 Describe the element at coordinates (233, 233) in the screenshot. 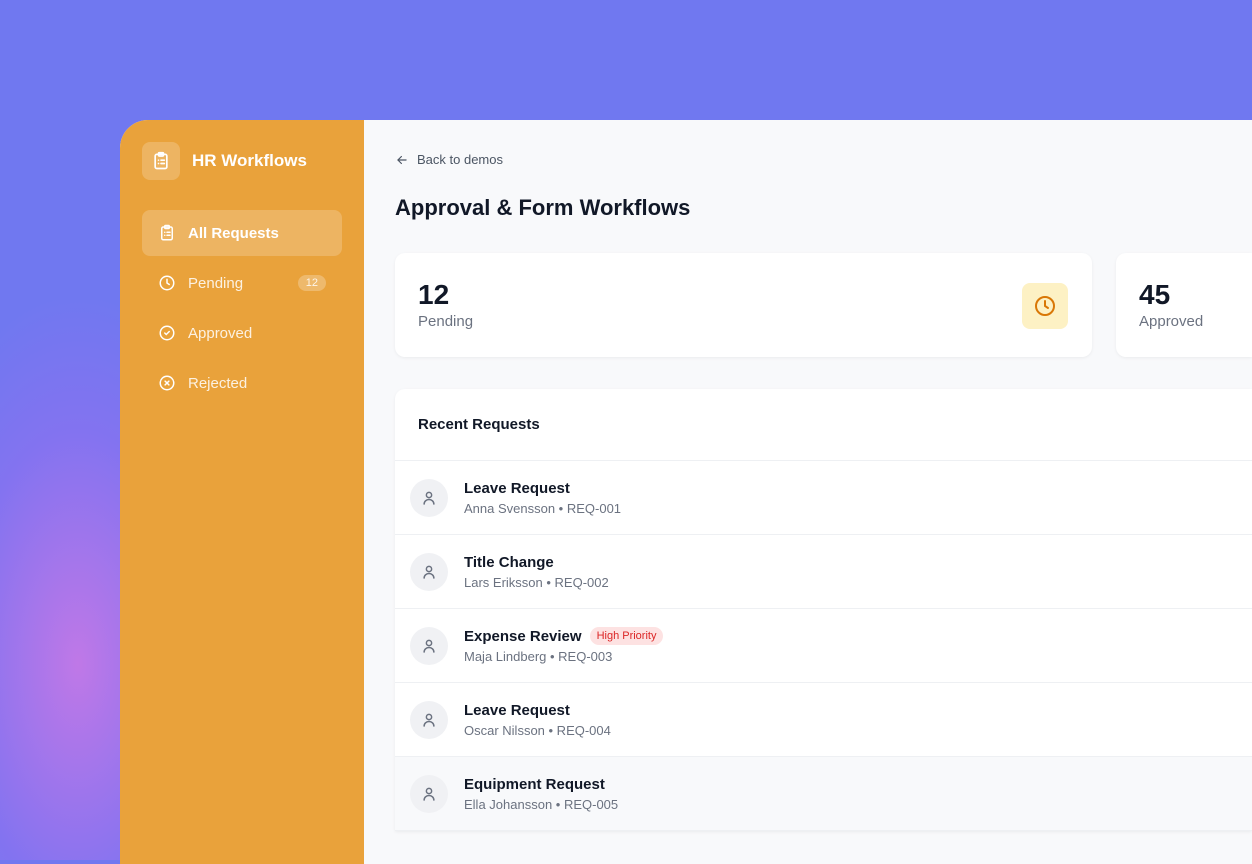

I see `sidebar-item-label: All Requests` at that location.